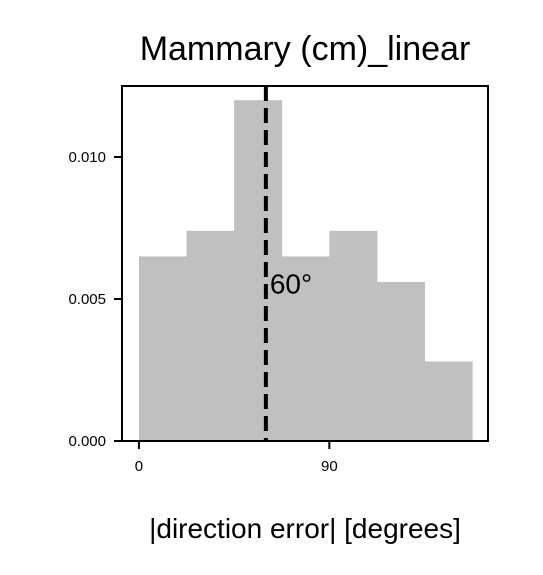 The height and width of the screenshot is (575, 543). What do you see at coordinates (87, 299) in the screenshot?
I see `y-tick-label: 0.005` at bounding box center [87, 299].